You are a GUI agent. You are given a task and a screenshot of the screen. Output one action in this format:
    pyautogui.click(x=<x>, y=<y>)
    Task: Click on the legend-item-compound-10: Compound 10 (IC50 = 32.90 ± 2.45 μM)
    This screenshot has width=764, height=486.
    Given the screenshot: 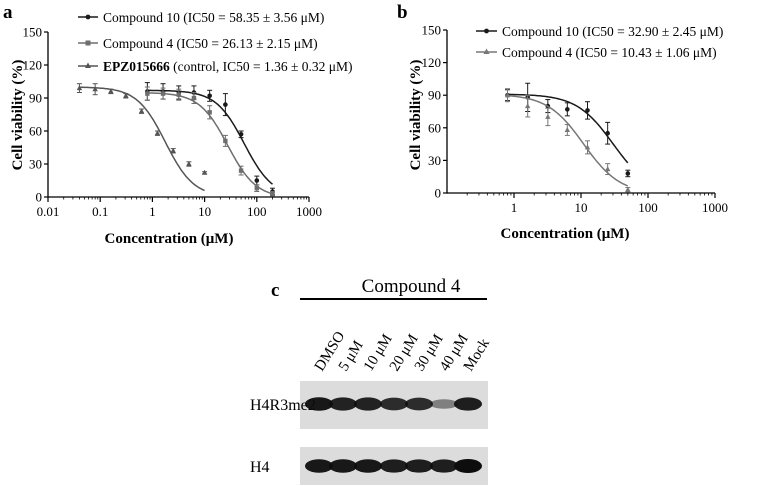 What is the action you would take?
    pyautogui.click(x=599, y=31)
    